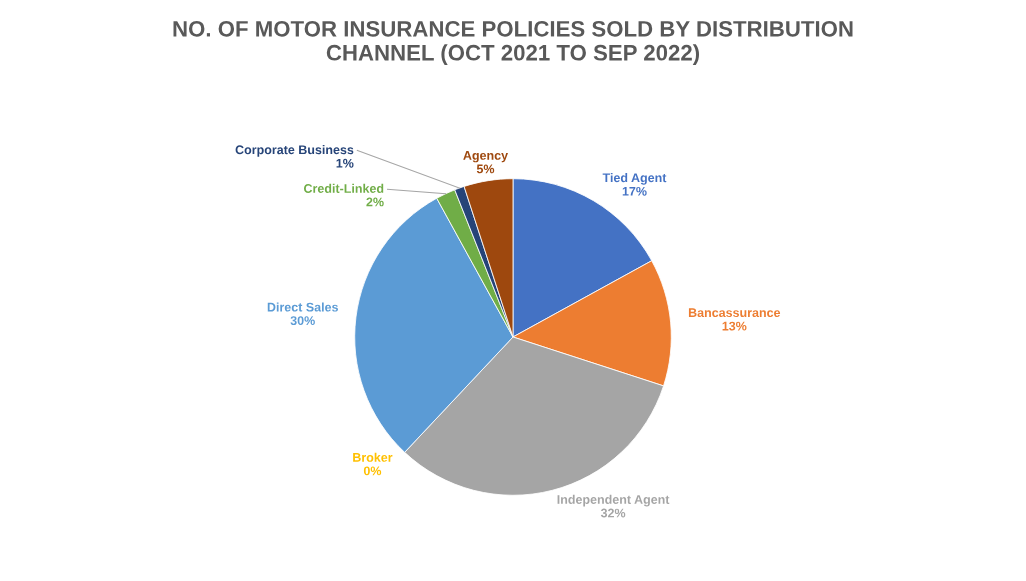 This screenshot has height=581, width=1026. What do you see at coordinates (634, 179) in the screenshot?
I see `slice-label: Tied Agent` at bounding box center [634, 179].